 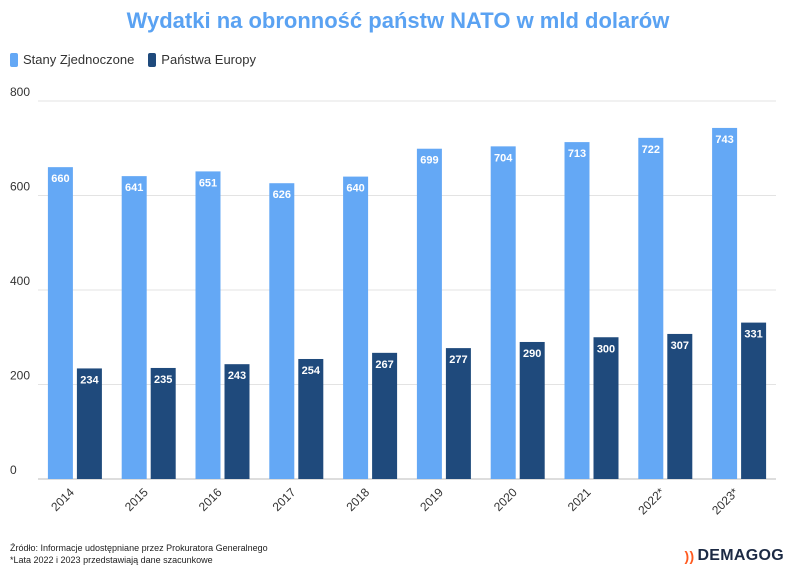 I want to click on x-tick-label: 2021, so click(x=579, y=499).